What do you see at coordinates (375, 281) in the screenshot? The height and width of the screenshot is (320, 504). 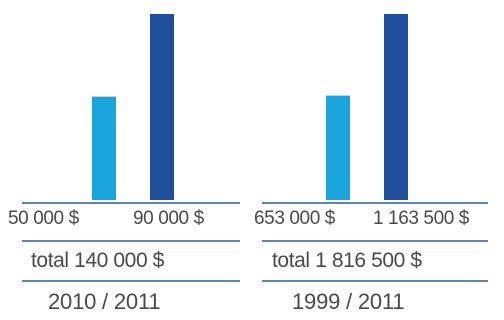 I see `group-2-bottom-rule` at bounding box center [375, 281].